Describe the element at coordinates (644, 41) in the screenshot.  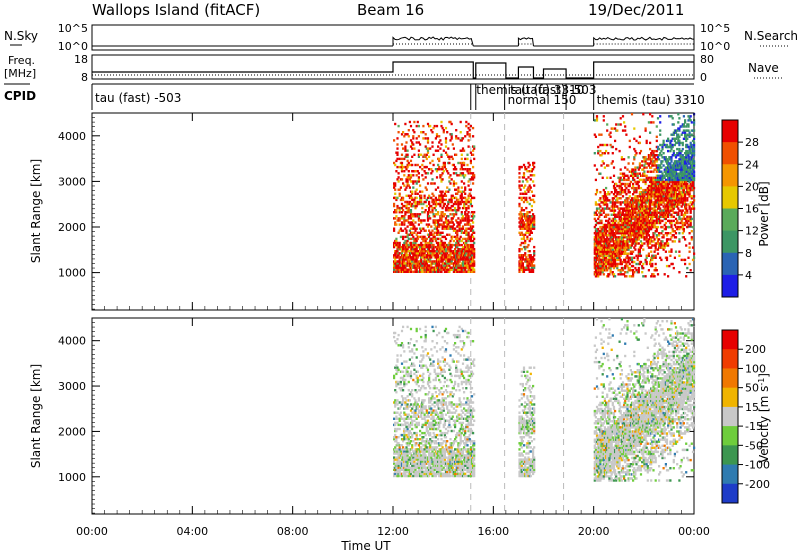
I see `nsky-trace` at that location.